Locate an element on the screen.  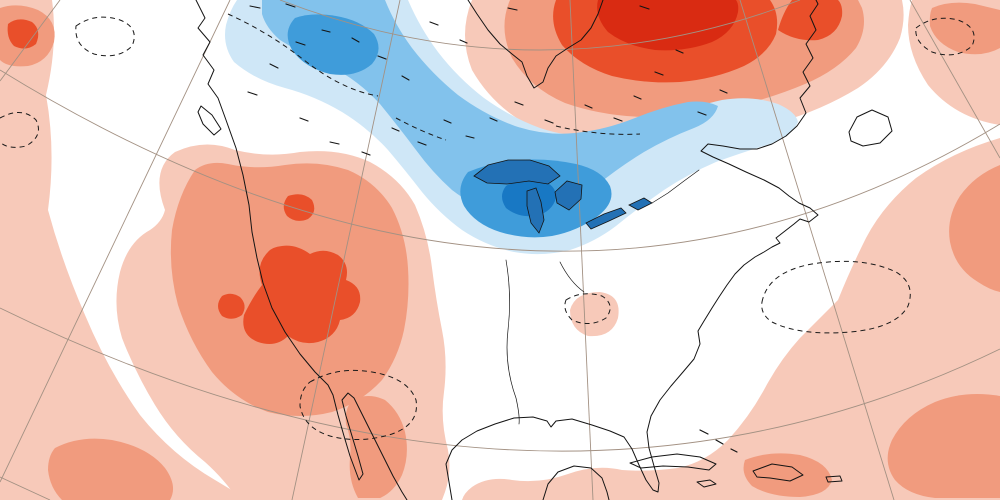
warm-extreme-quebec-core is located at coordinates (668, 25).